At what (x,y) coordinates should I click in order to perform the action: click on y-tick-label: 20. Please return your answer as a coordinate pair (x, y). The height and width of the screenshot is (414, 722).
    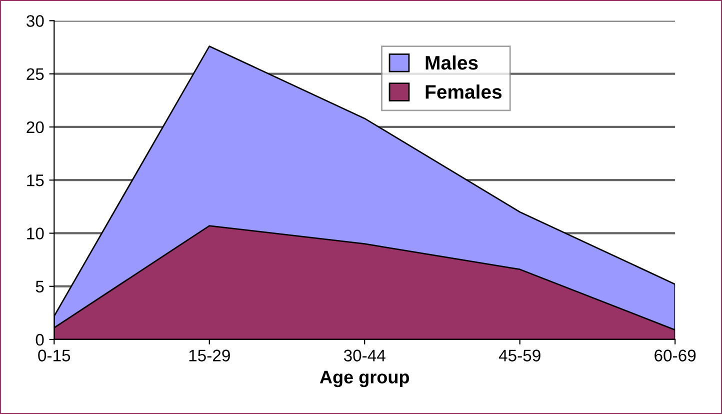
    Looking at the image, I should click on (35, 127).